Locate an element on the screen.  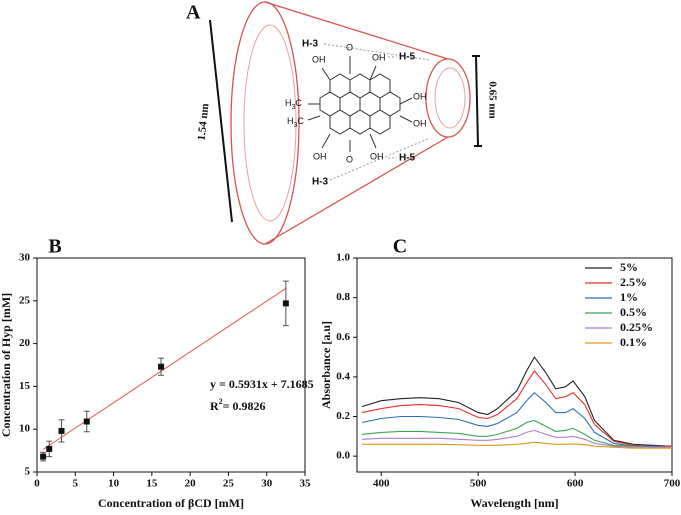
y-axis-label: Concentration of Hyp [mM] is located at coordinates (6, 365).